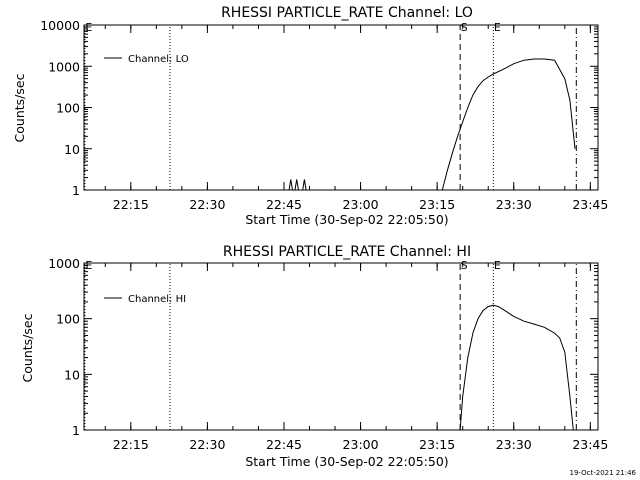 The image size is (640, 480). I want to click on hi-x-tick-label: 23:00, so click(361, 444).